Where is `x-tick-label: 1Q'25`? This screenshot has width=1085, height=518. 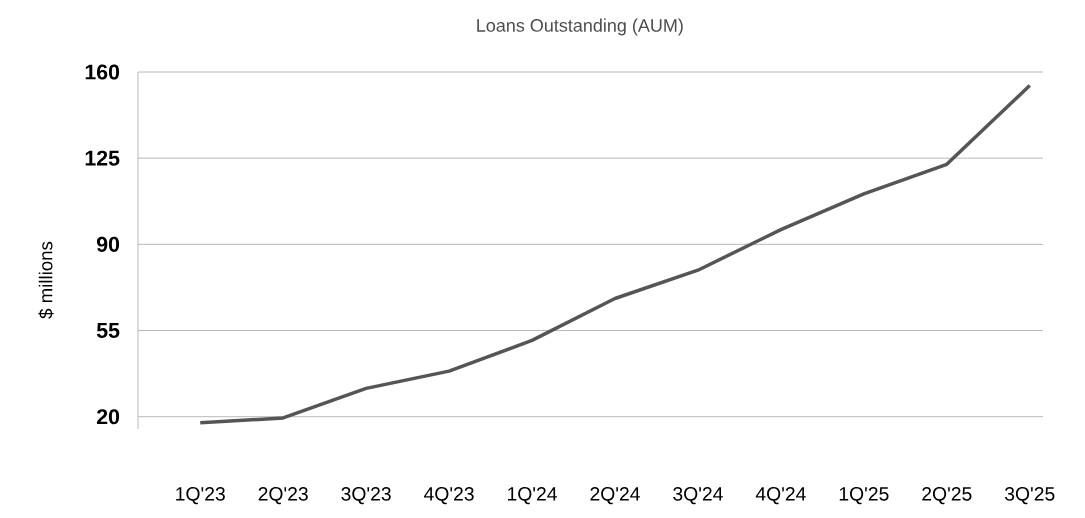
x-tick-label: 1Q'25 is located at coordinates (864, 496).